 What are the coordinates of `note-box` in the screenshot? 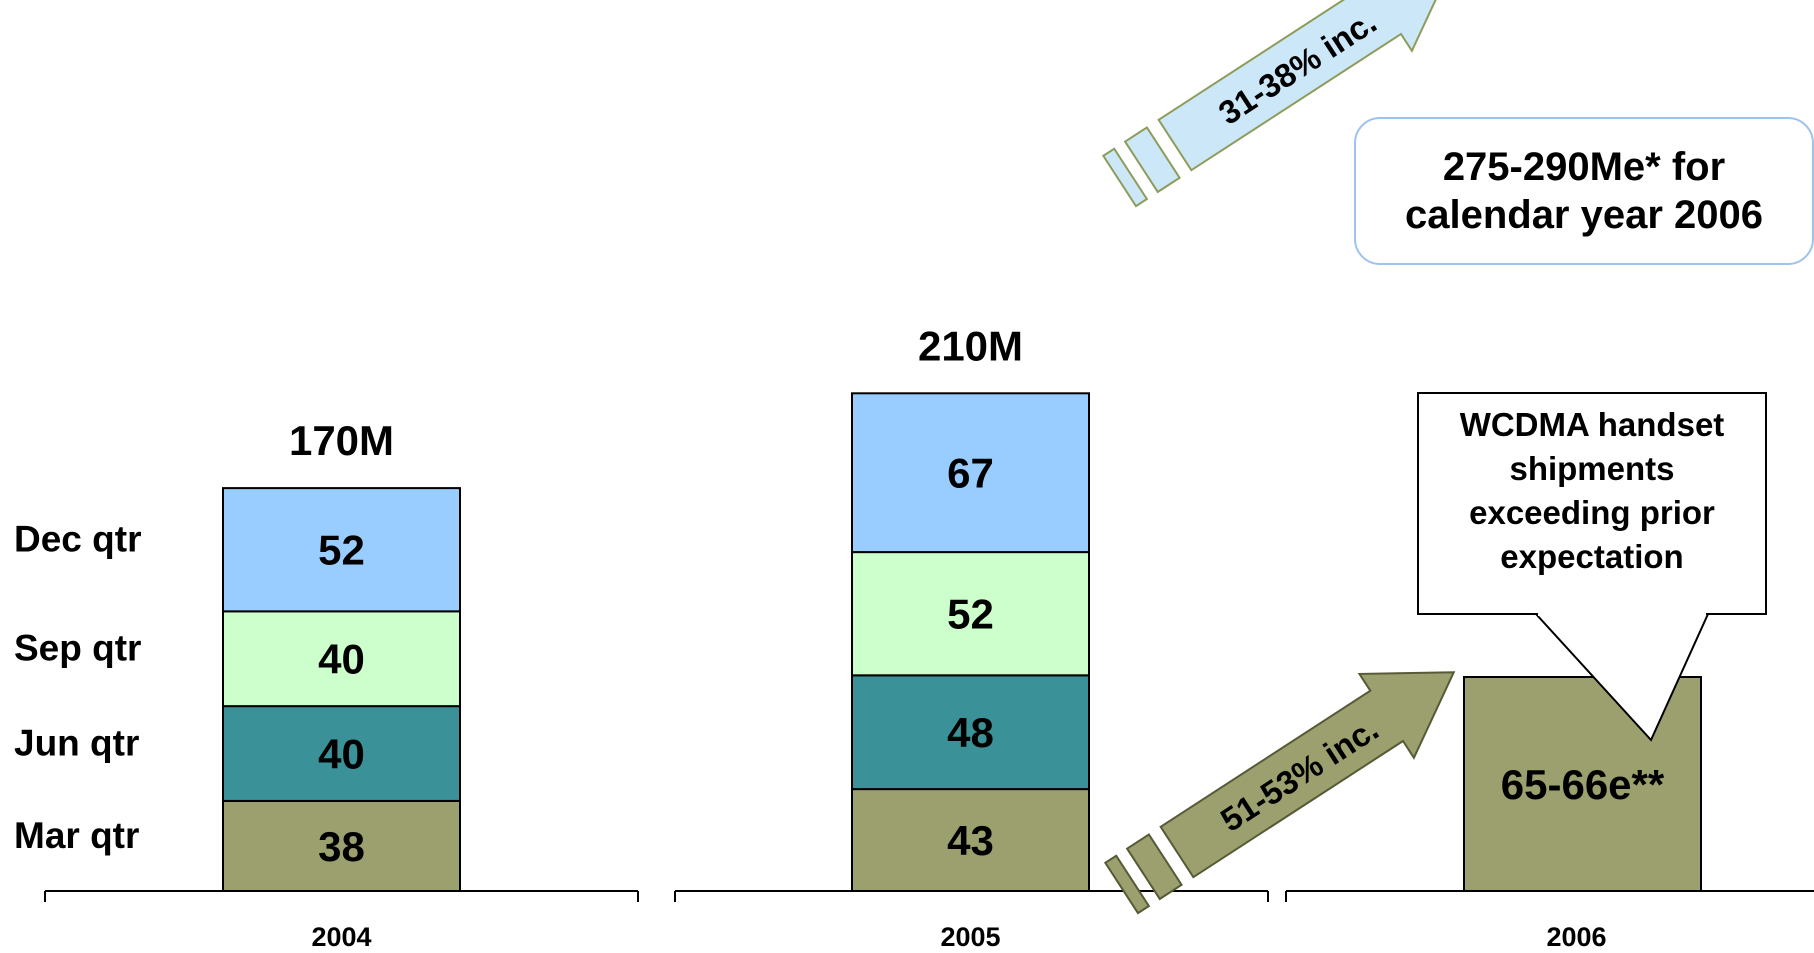 It's located at (1592, 503).